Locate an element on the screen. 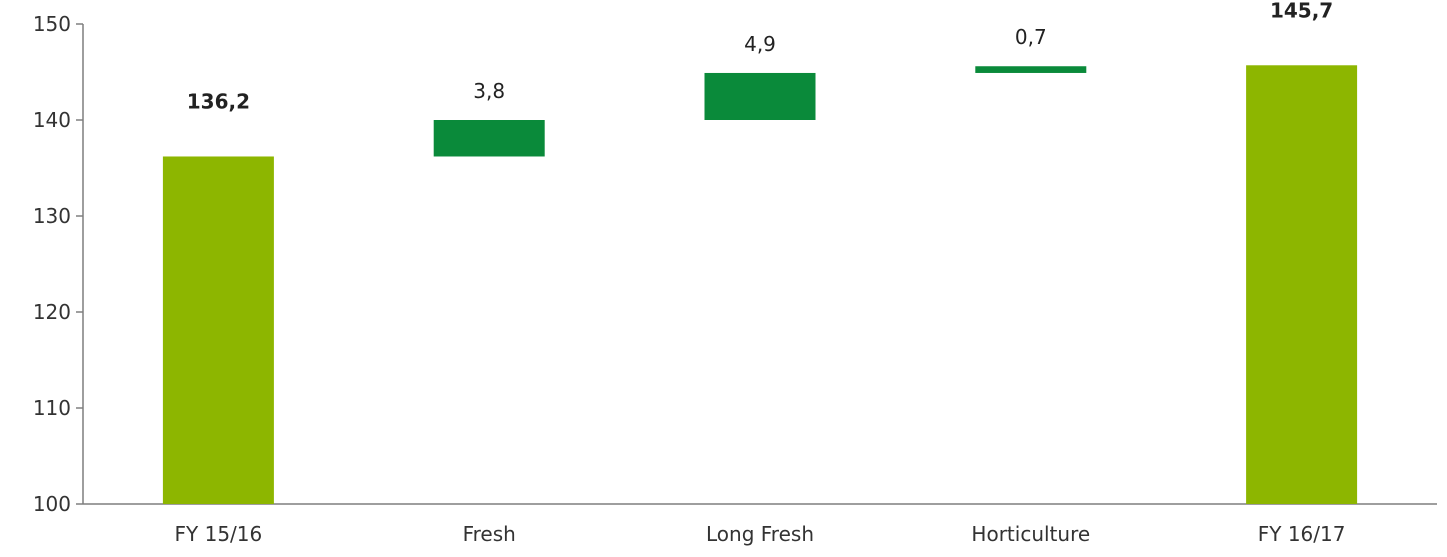  data-label: 145,7 is located at coordinates (1301, 11).